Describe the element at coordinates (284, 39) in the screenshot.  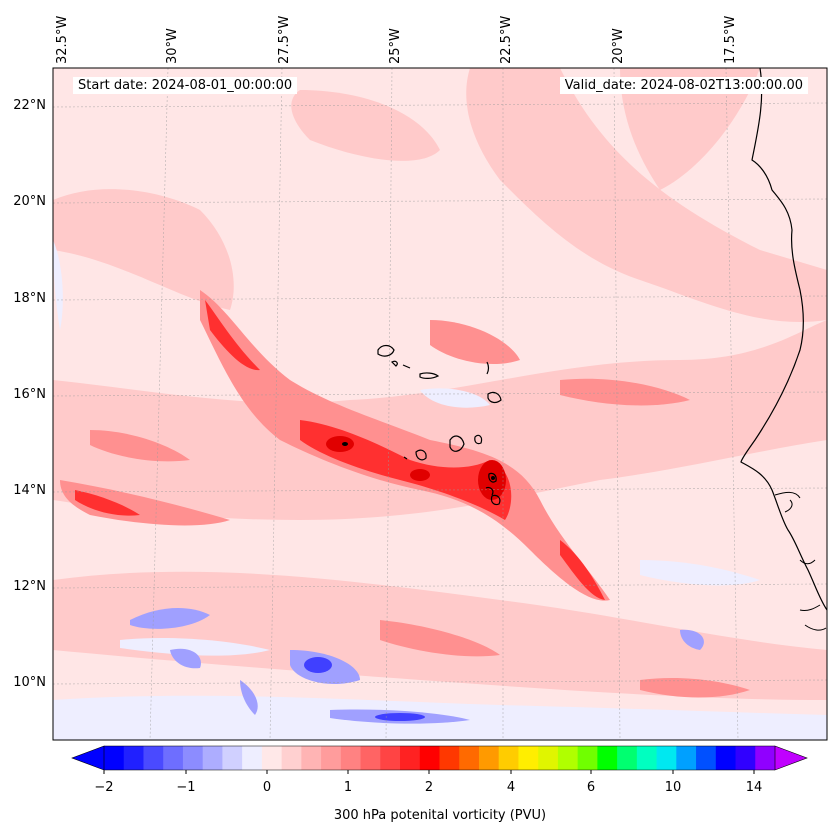
I see `lon-label: 27.5°W` at that location.